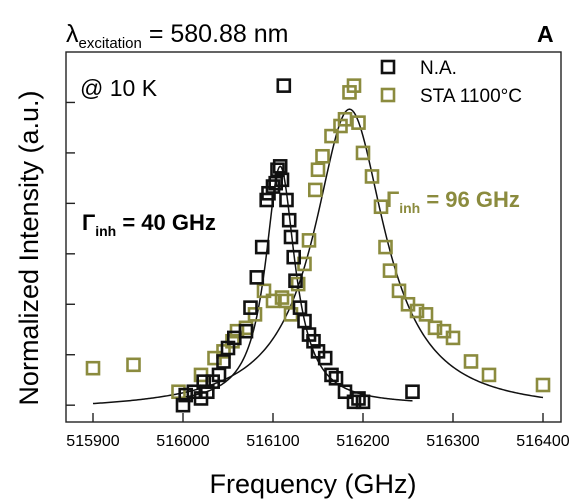  I want to click on legend-marker-na, so click(388, 67).